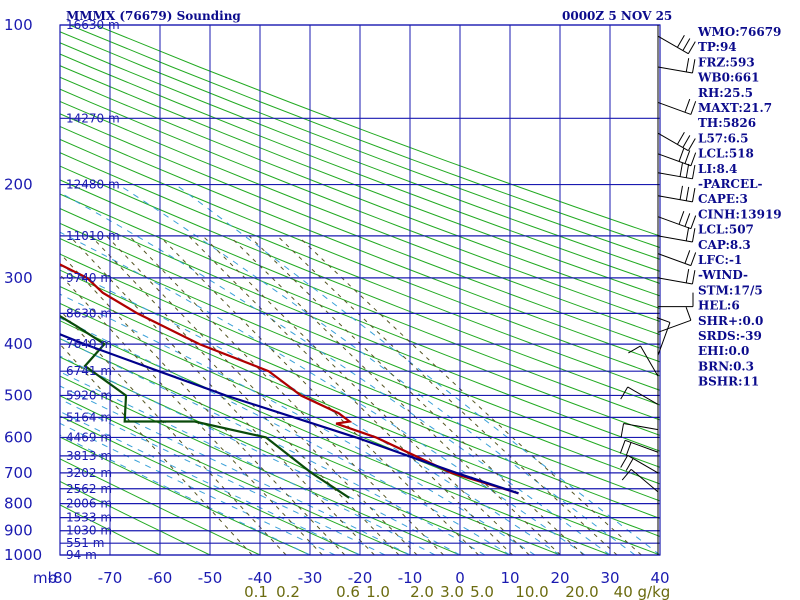  I want to click on chart-time: 0000Z 5 NOV 25, so click(617, 16).